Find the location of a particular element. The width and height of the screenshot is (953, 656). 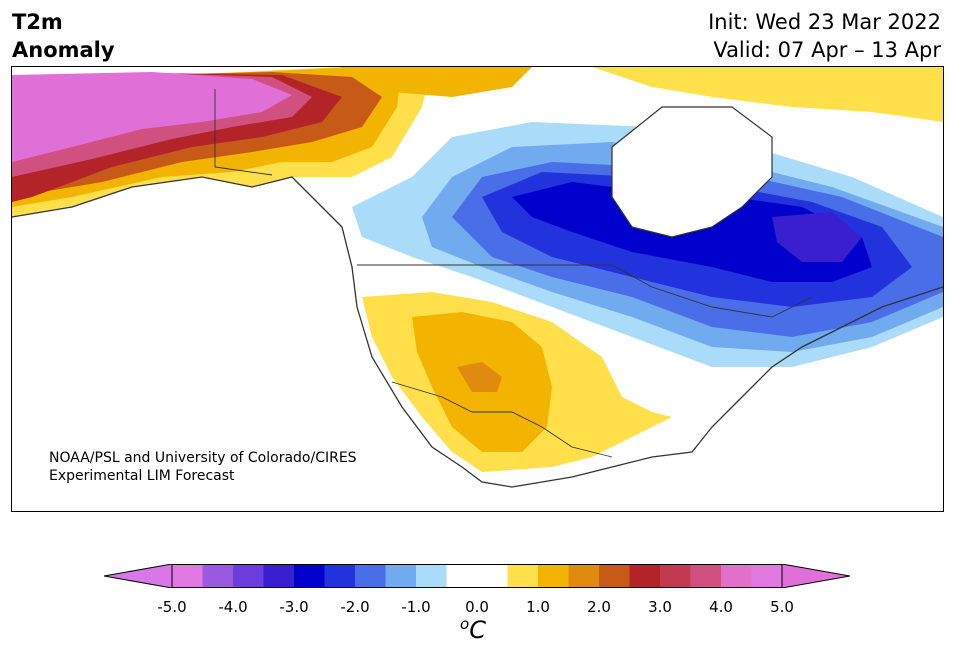

colorbar-unit: oC is located at coordinates (473, 629).